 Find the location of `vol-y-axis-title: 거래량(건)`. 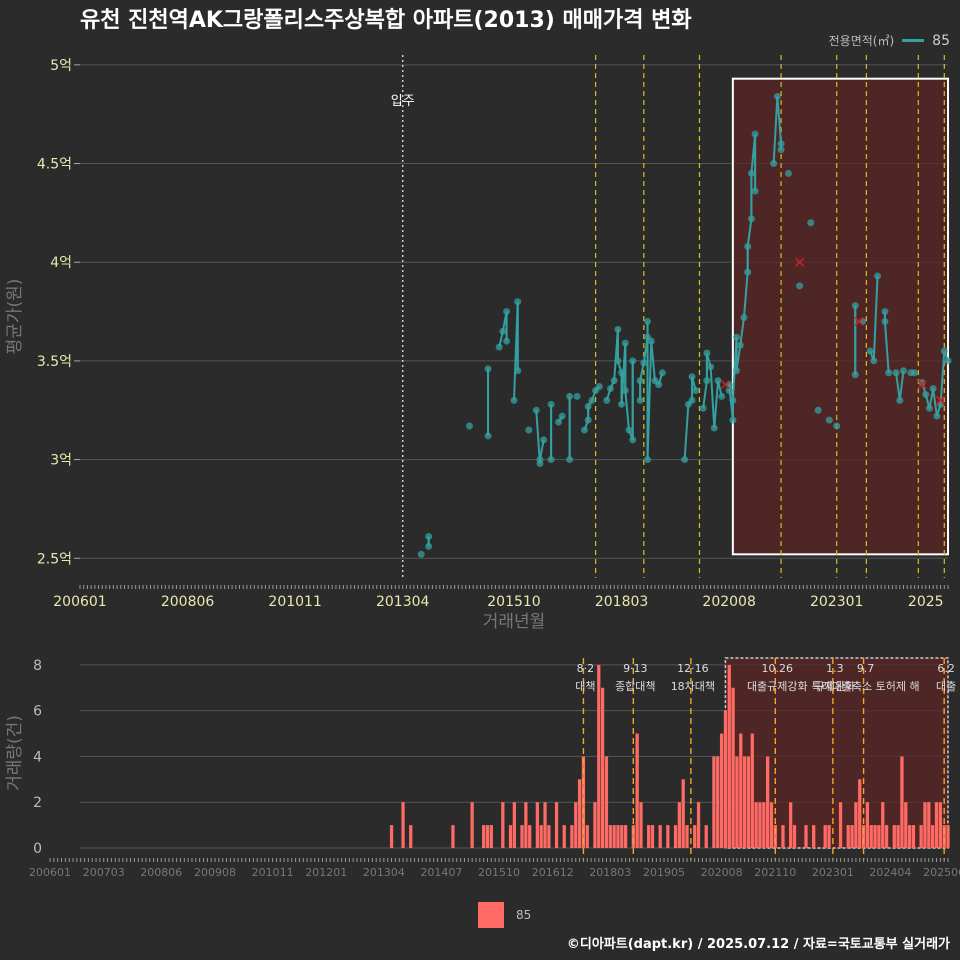

vol-y-axis-title: 거래량(건) is located at coordinates (15, 753).